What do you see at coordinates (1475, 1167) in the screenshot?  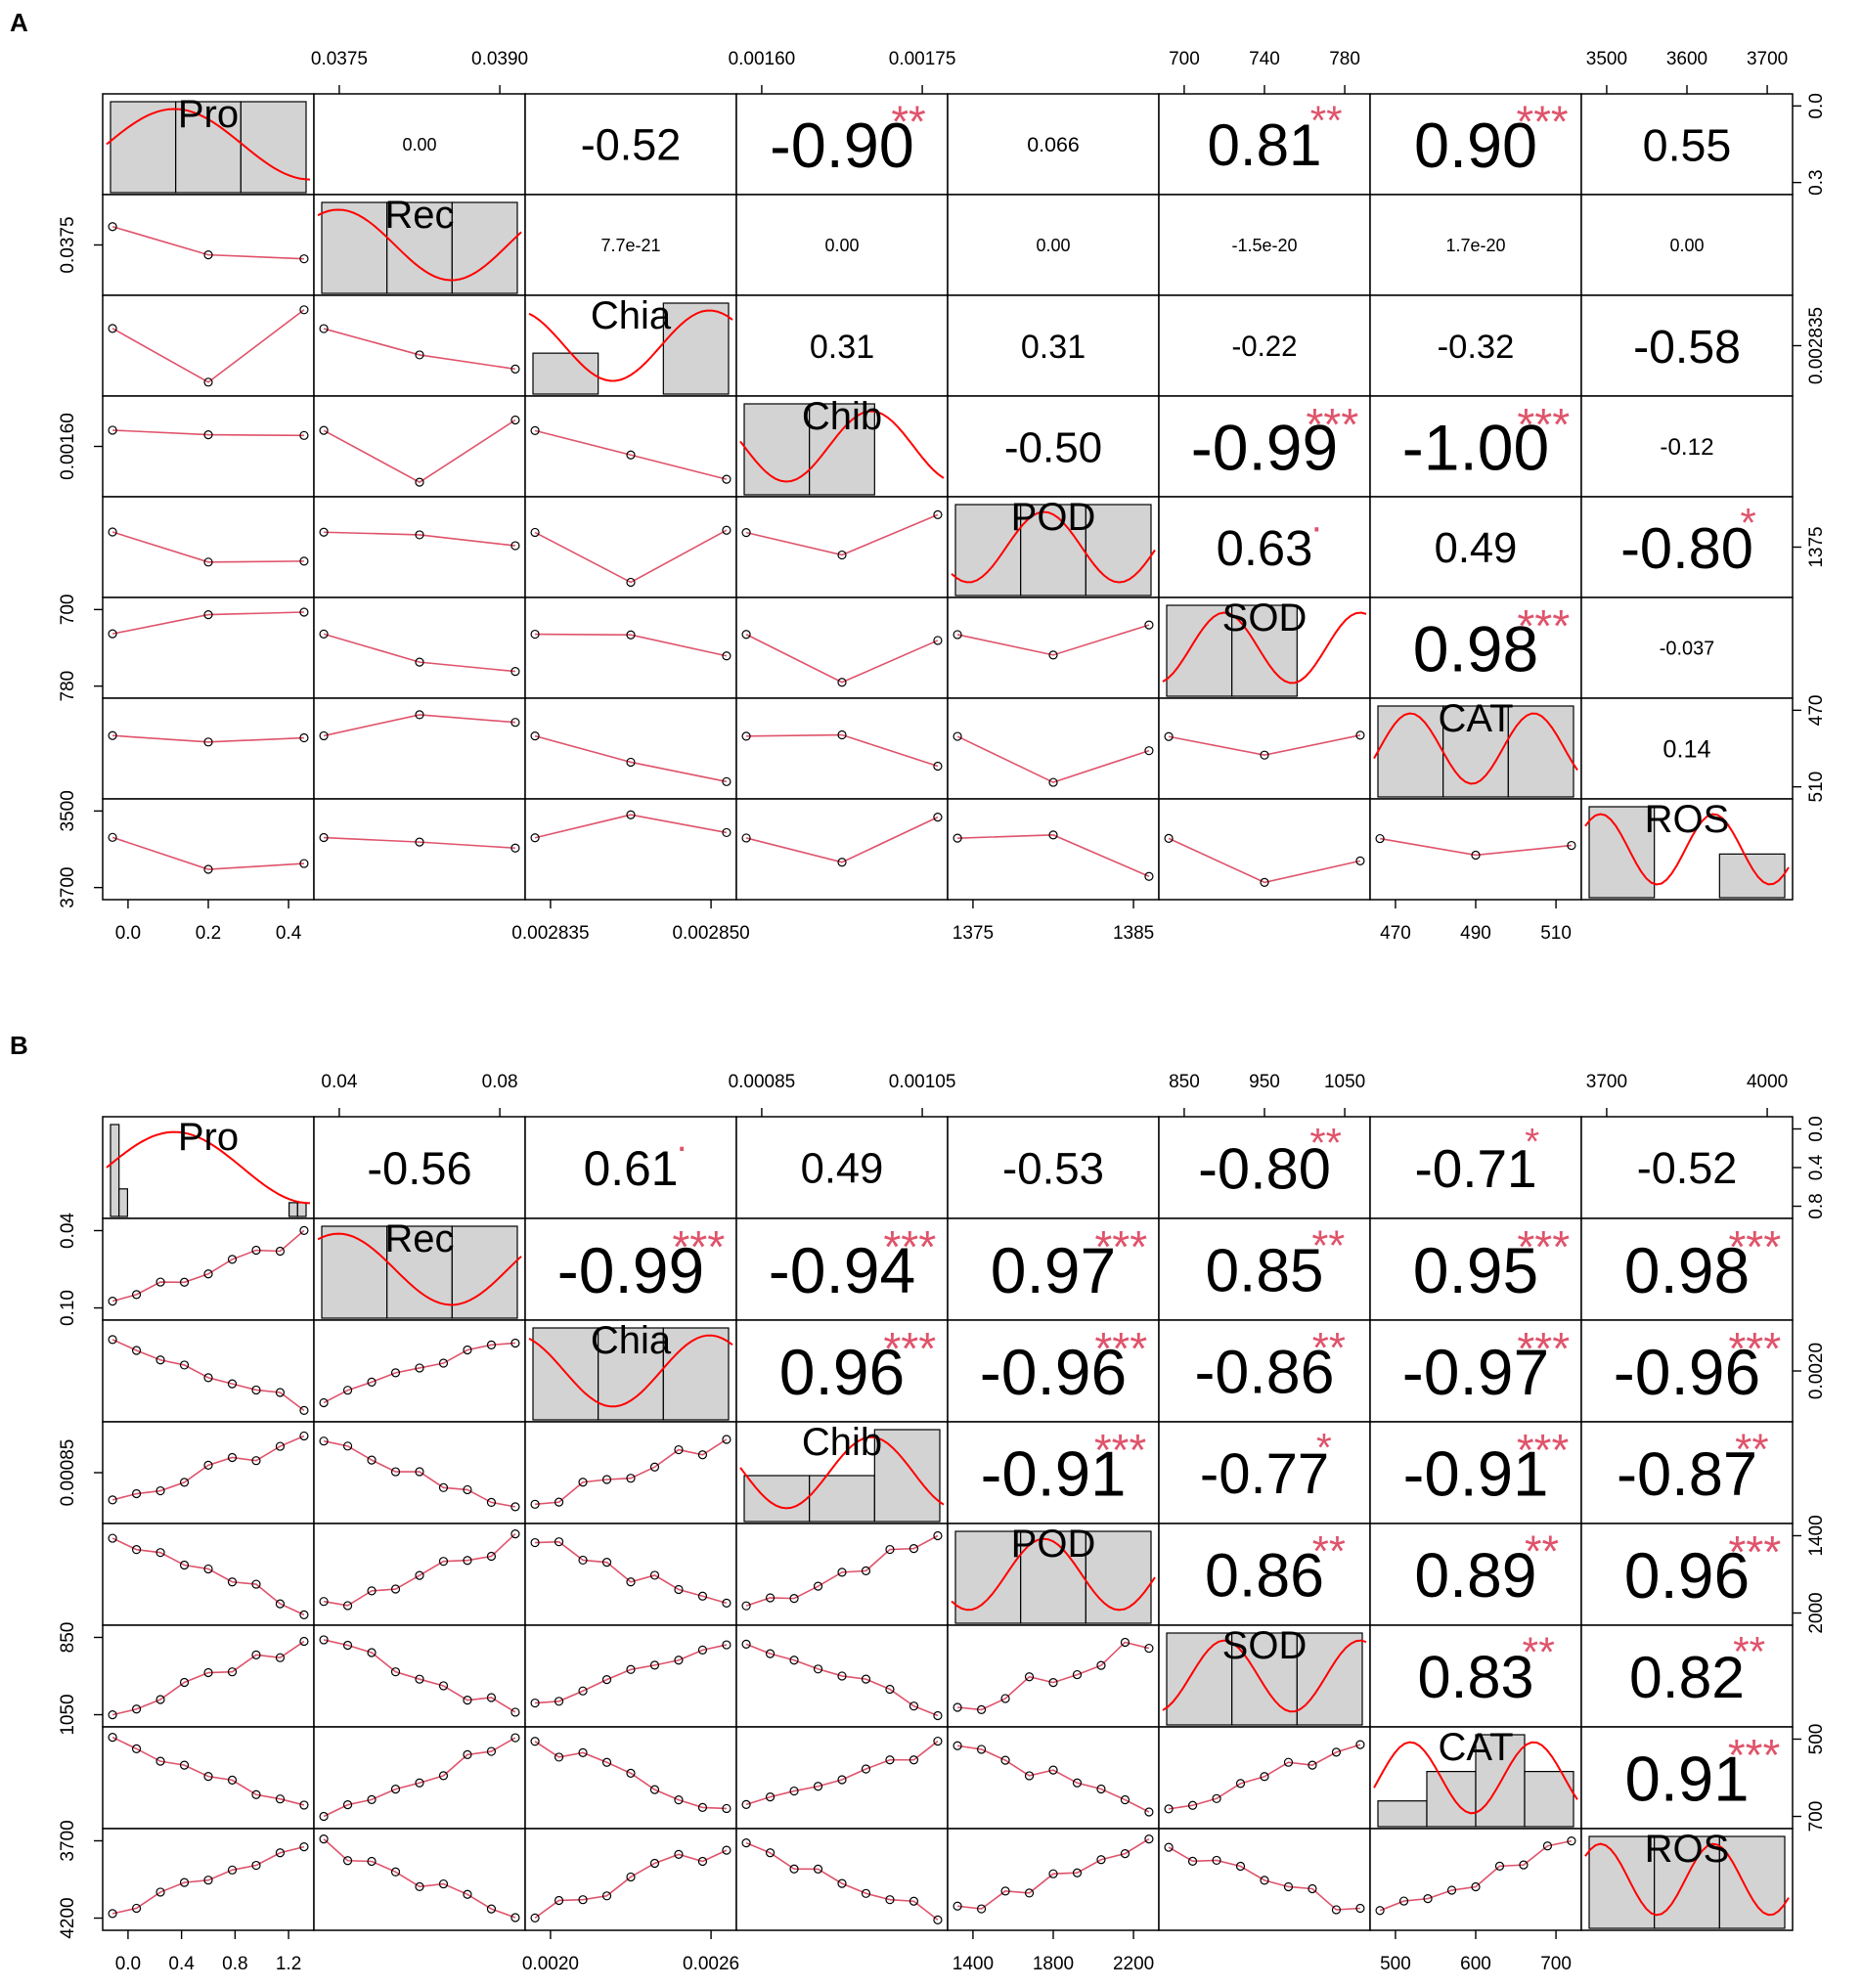 I see `cell-Pro-CAT: -0.71*` at bounding box center [1475, 1167].